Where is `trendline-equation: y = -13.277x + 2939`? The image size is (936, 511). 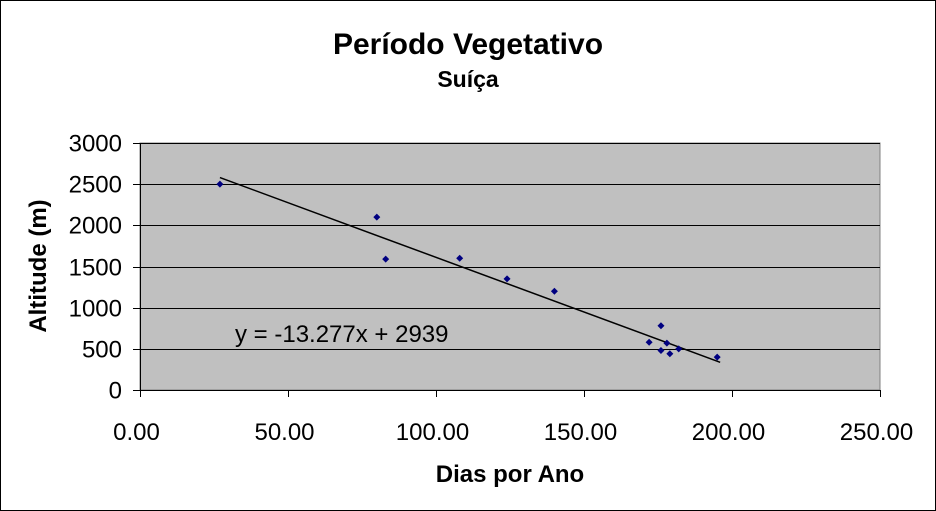
trendline-equation: y = -13.277x + 2939 is located at coordinates (342, 334).